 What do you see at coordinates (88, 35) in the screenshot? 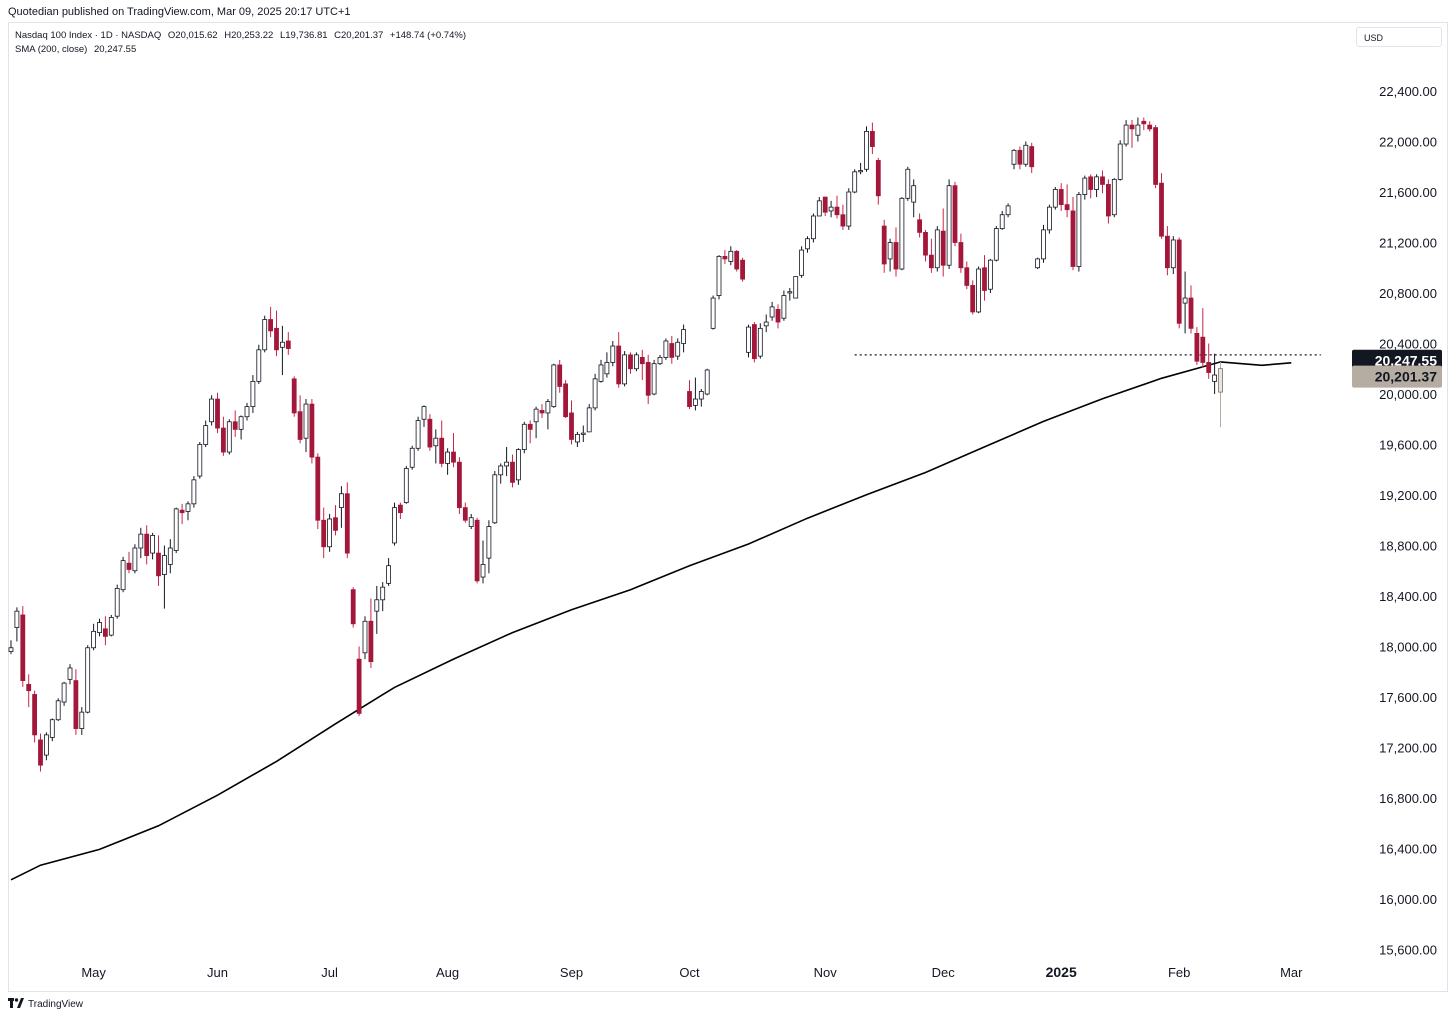
I see `legend-symbol: Nasdaq 100 Index · 1D · NASDAQ` at bounding box center [88, 35].